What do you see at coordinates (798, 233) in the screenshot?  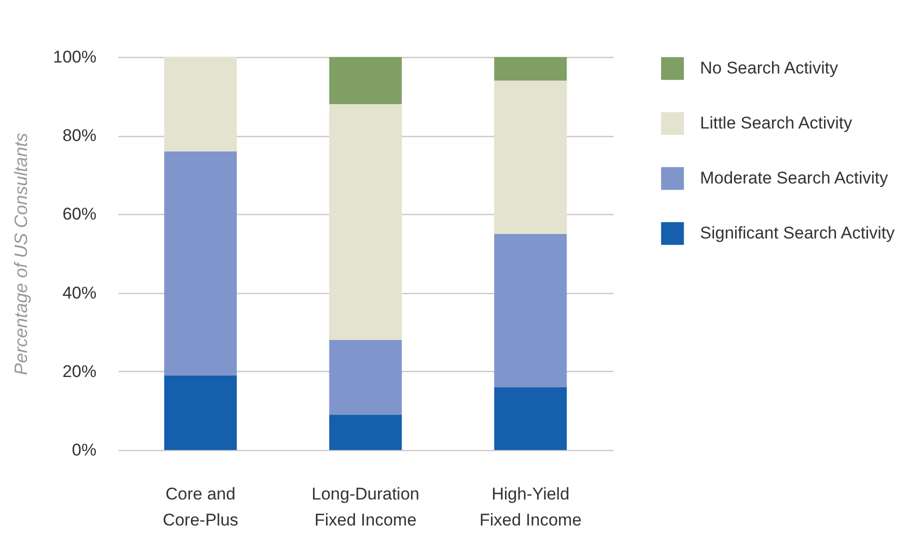 I see `legend-label: Significant Search Activity` at bounding box center [798, 233].